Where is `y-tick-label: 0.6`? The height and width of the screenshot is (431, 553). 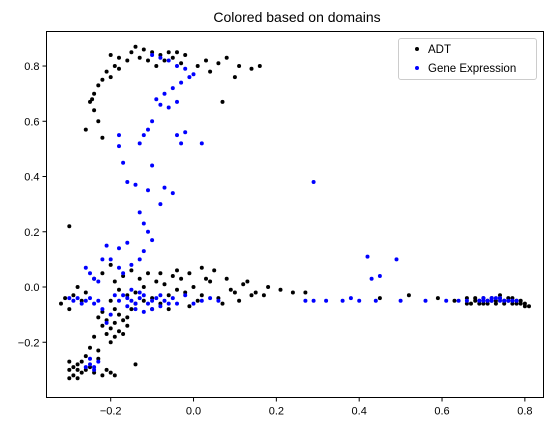 y-tick-label: 0.6 is located at coordinates (31, 122).